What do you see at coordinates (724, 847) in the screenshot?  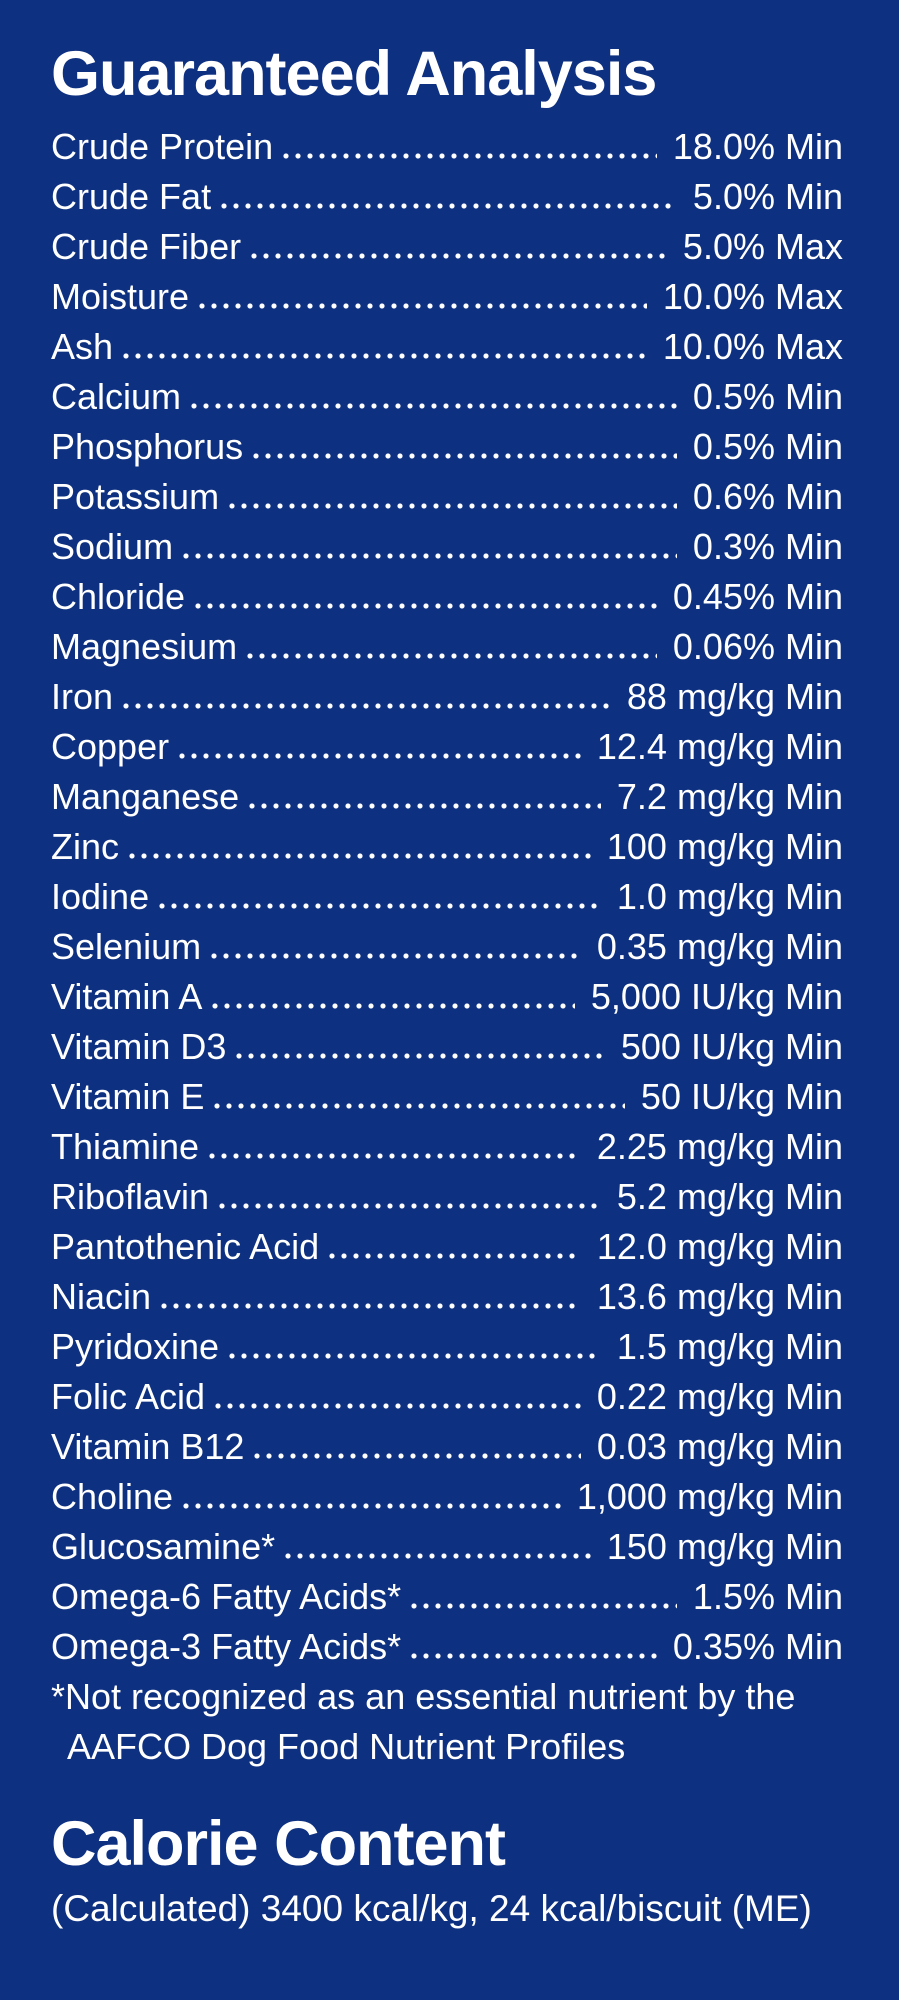 I see `nutrient-value: 100 mg/kg Min` at bounding box center [724, 847].